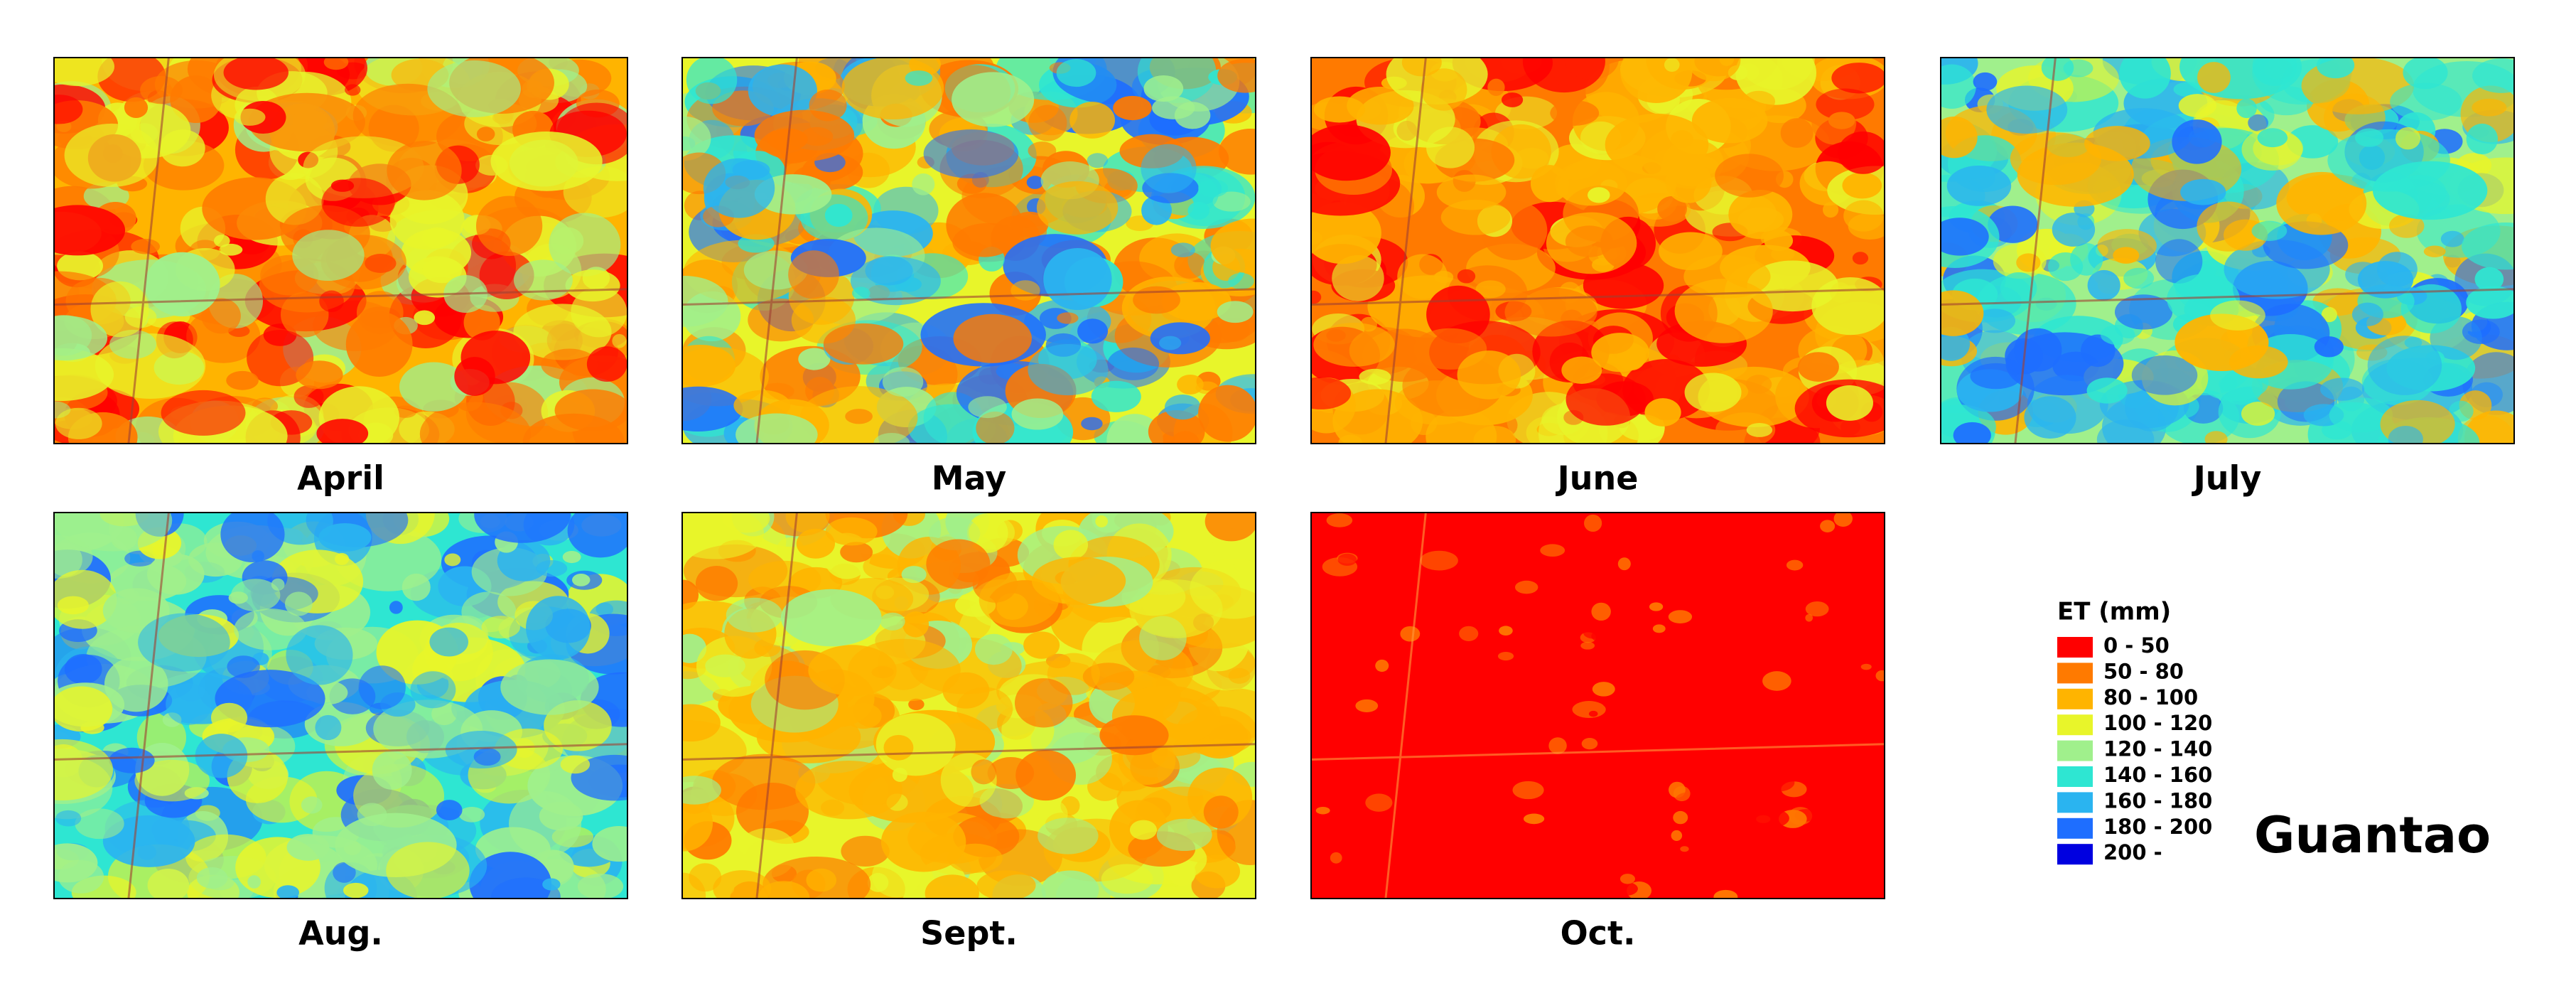 This screenshot has width=2576, height=981. I want to click on legend-label: 160 - 180, so click(2157, 800).